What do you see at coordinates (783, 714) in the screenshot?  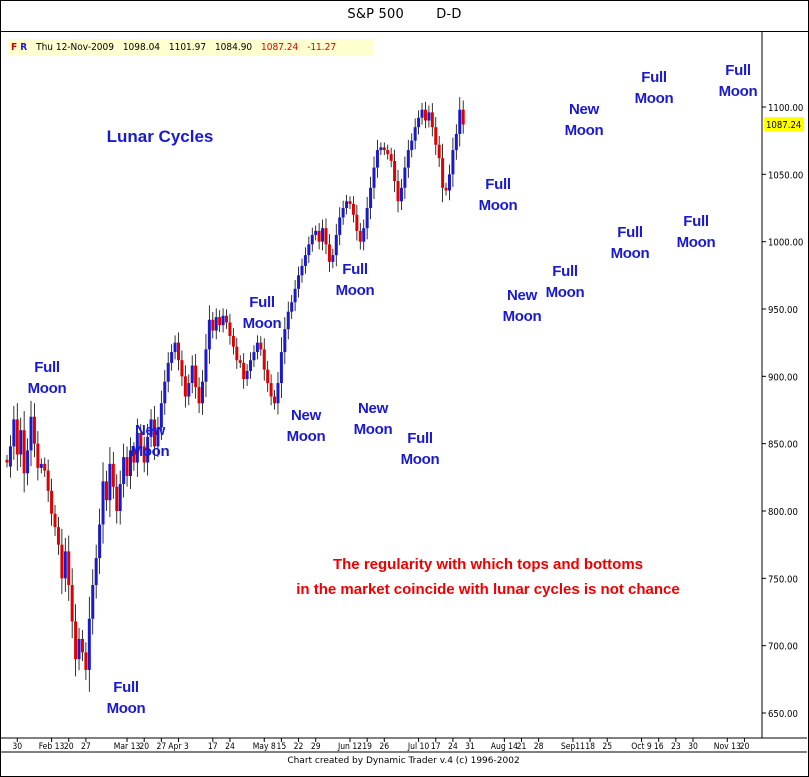 I see `y-tick-label: 650.00` at bounding box center [783, 714].